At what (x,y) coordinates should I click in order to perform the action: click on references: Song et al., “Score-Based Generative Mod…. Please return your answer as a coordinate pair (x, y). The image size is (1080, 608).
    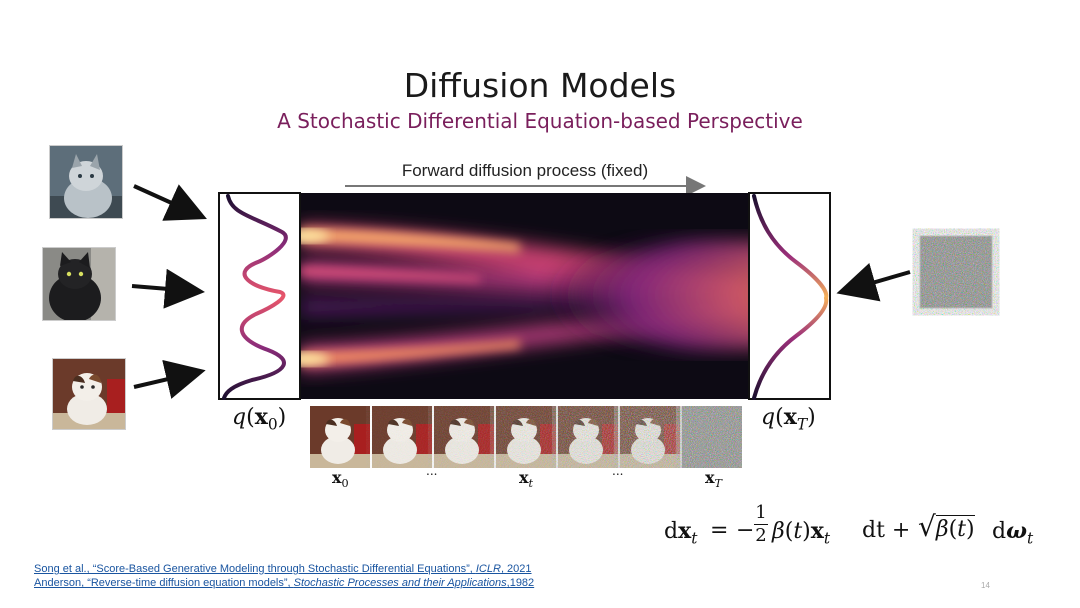
    Looking at the image, I should click on (284, 576).